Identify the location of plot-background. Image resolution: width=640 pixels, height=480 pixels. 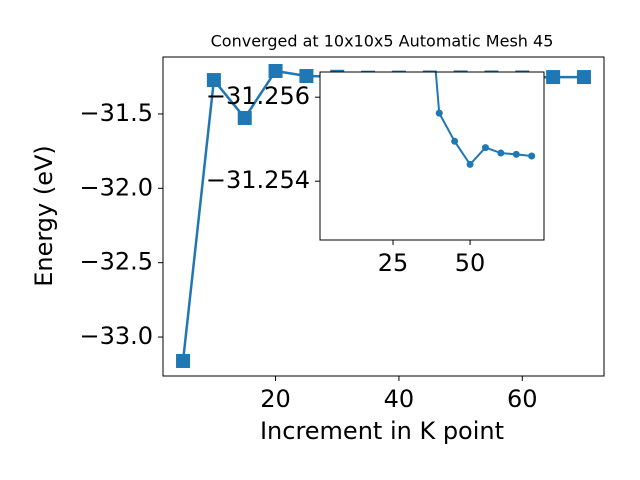
(432, 156).